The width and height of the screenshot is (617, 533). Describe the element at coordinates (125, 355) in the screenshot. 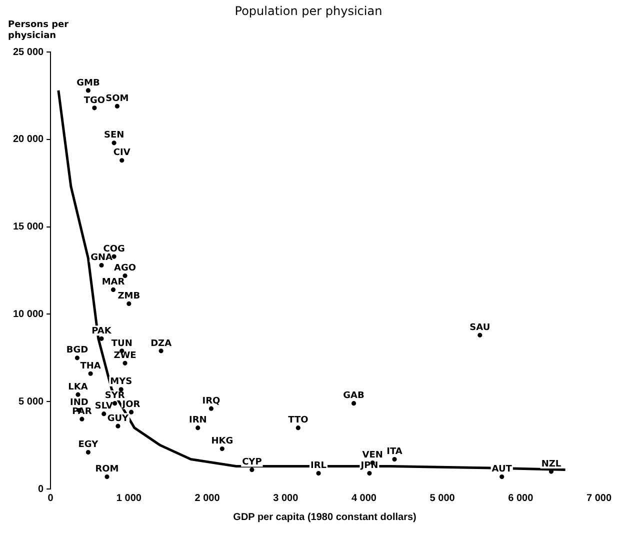

I see `data-label: ZWE` at that location.